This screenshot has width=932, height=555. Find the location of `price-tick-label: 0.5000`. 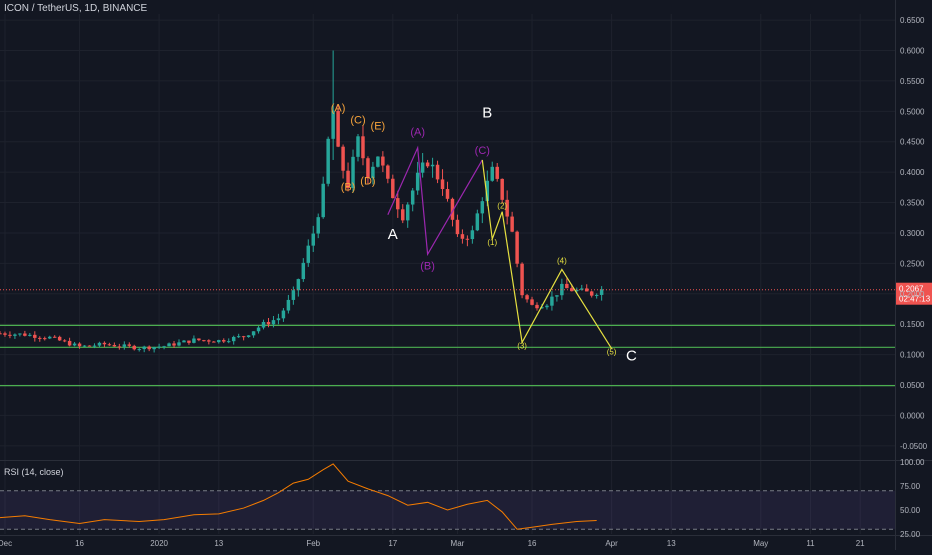

price-tick-label: 0.5000 is located at coordinates (912, 111).